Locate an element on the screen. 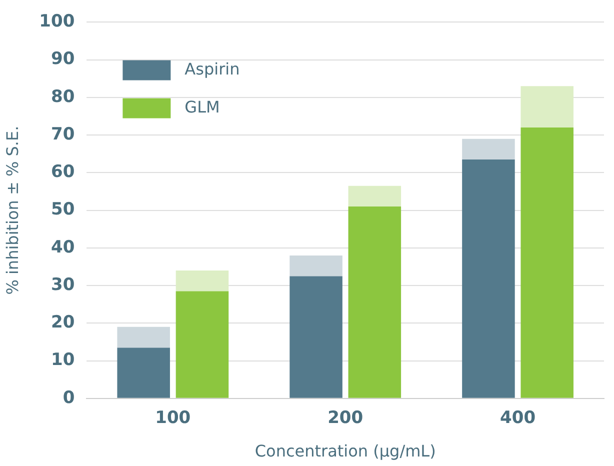 The height and width of the screenshot is (466, 614). y-tick-label: 50 is located at coordinates (63, 210).